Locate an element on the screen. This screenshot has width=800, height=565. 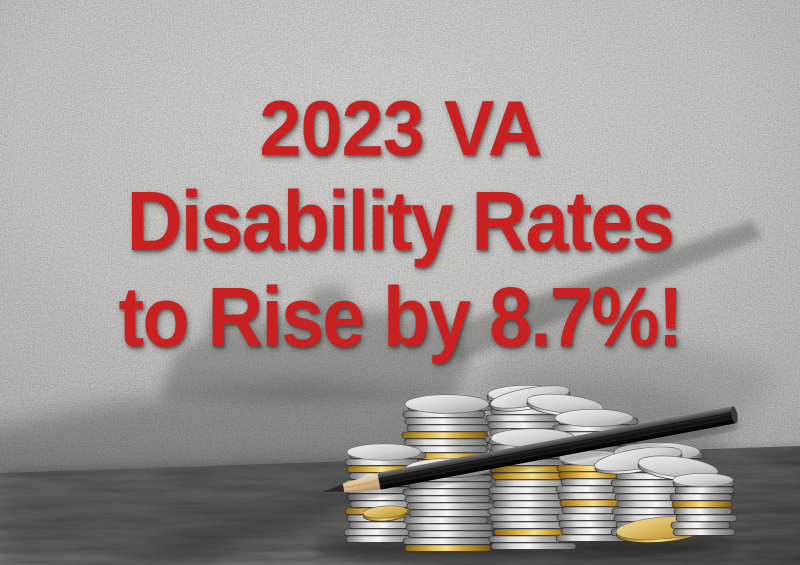
pencil-wood-facet is located at coordinates (362, 483).